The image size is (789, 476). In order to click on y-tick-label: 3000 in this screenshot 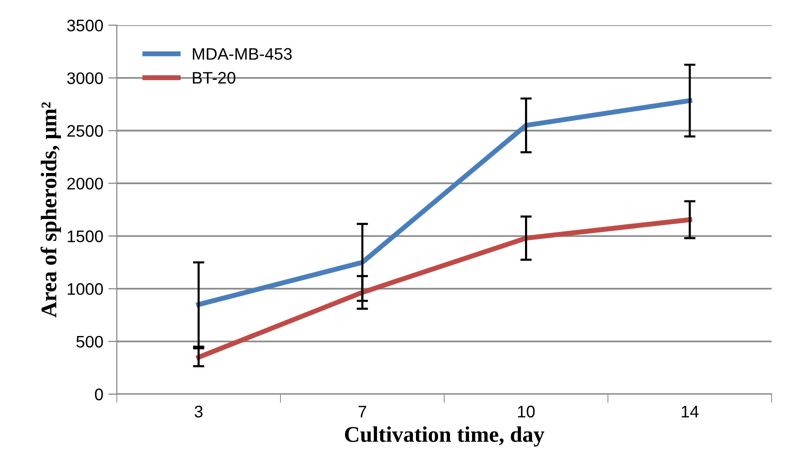, I will do `click(85, 78)`.